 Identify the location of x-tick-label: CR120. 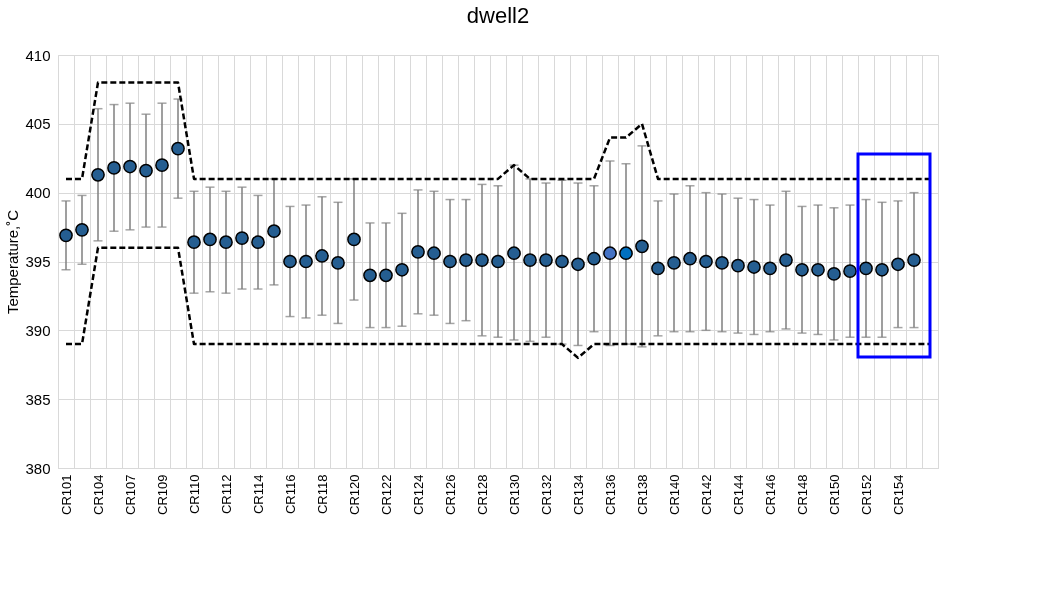
(354, 494).